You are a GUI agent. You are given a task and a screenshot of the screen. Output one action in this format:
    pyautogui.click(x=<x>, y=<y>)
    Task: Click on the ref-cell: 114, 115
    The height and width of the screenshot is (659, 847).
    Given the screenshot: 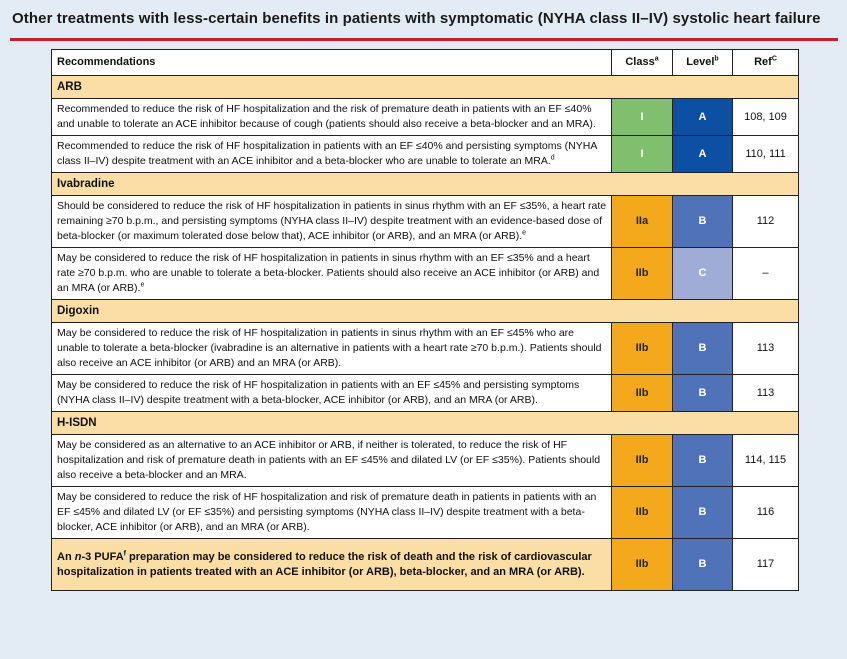 What is the action you would take?
    pyautogui.click(x=765, y=460)
    